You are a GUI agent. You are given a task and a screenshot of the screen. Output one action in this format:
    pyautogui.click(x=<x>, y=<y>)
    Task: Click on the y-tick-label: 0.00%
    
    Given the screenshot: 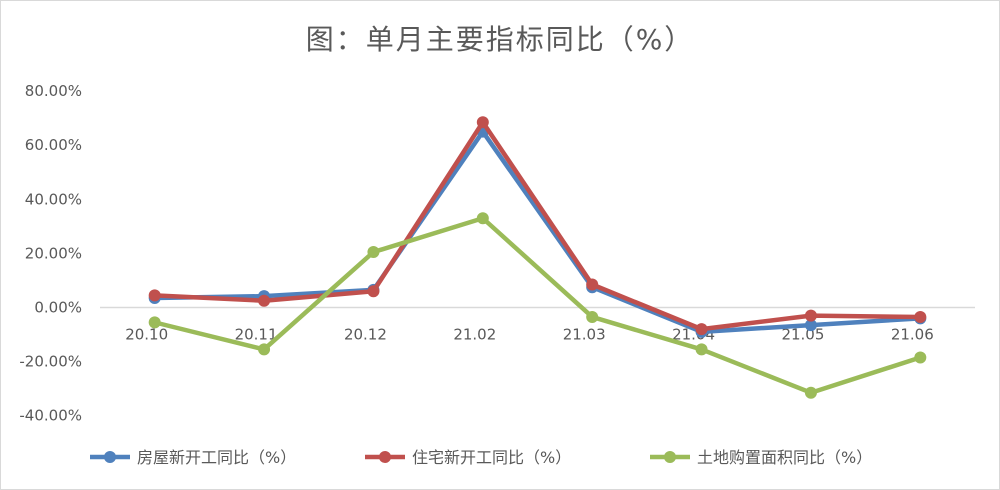 What is the action you would take?
    pyautogui.click(x=58, y=308)
    